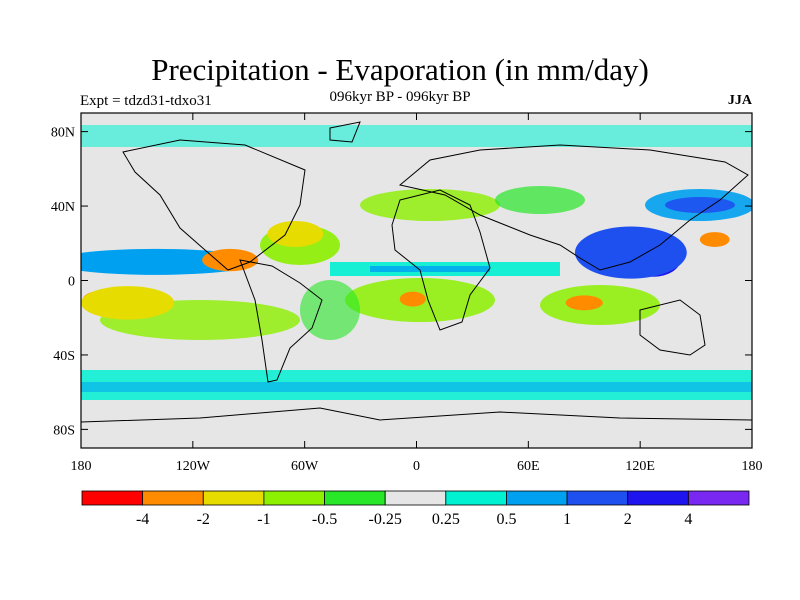 The height and width of the screenshot is (600, 800). Describe the element at coordinates (400, 97) in the screenshot. I see `plot-subtitle: 096kyr BP - 096kyr BP` at that location.